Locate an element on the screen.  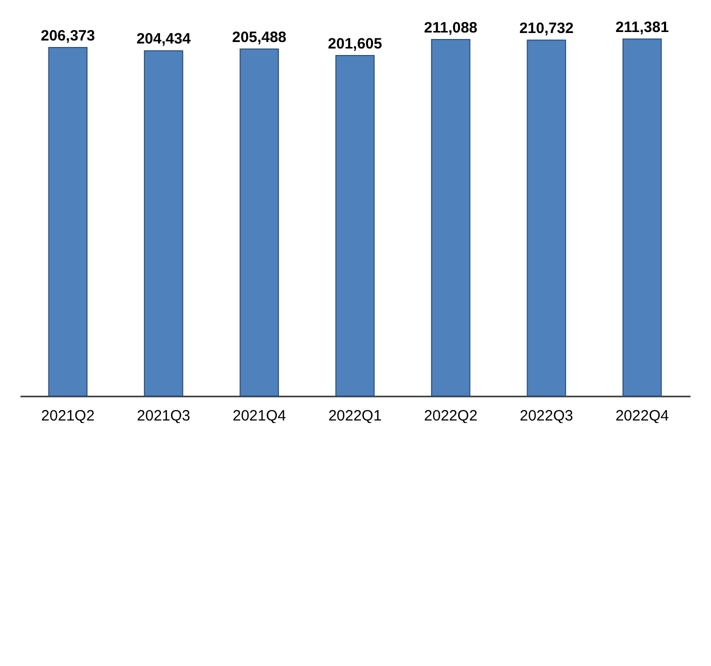
data-label: 206,373 is located at coordinates (67, 35).